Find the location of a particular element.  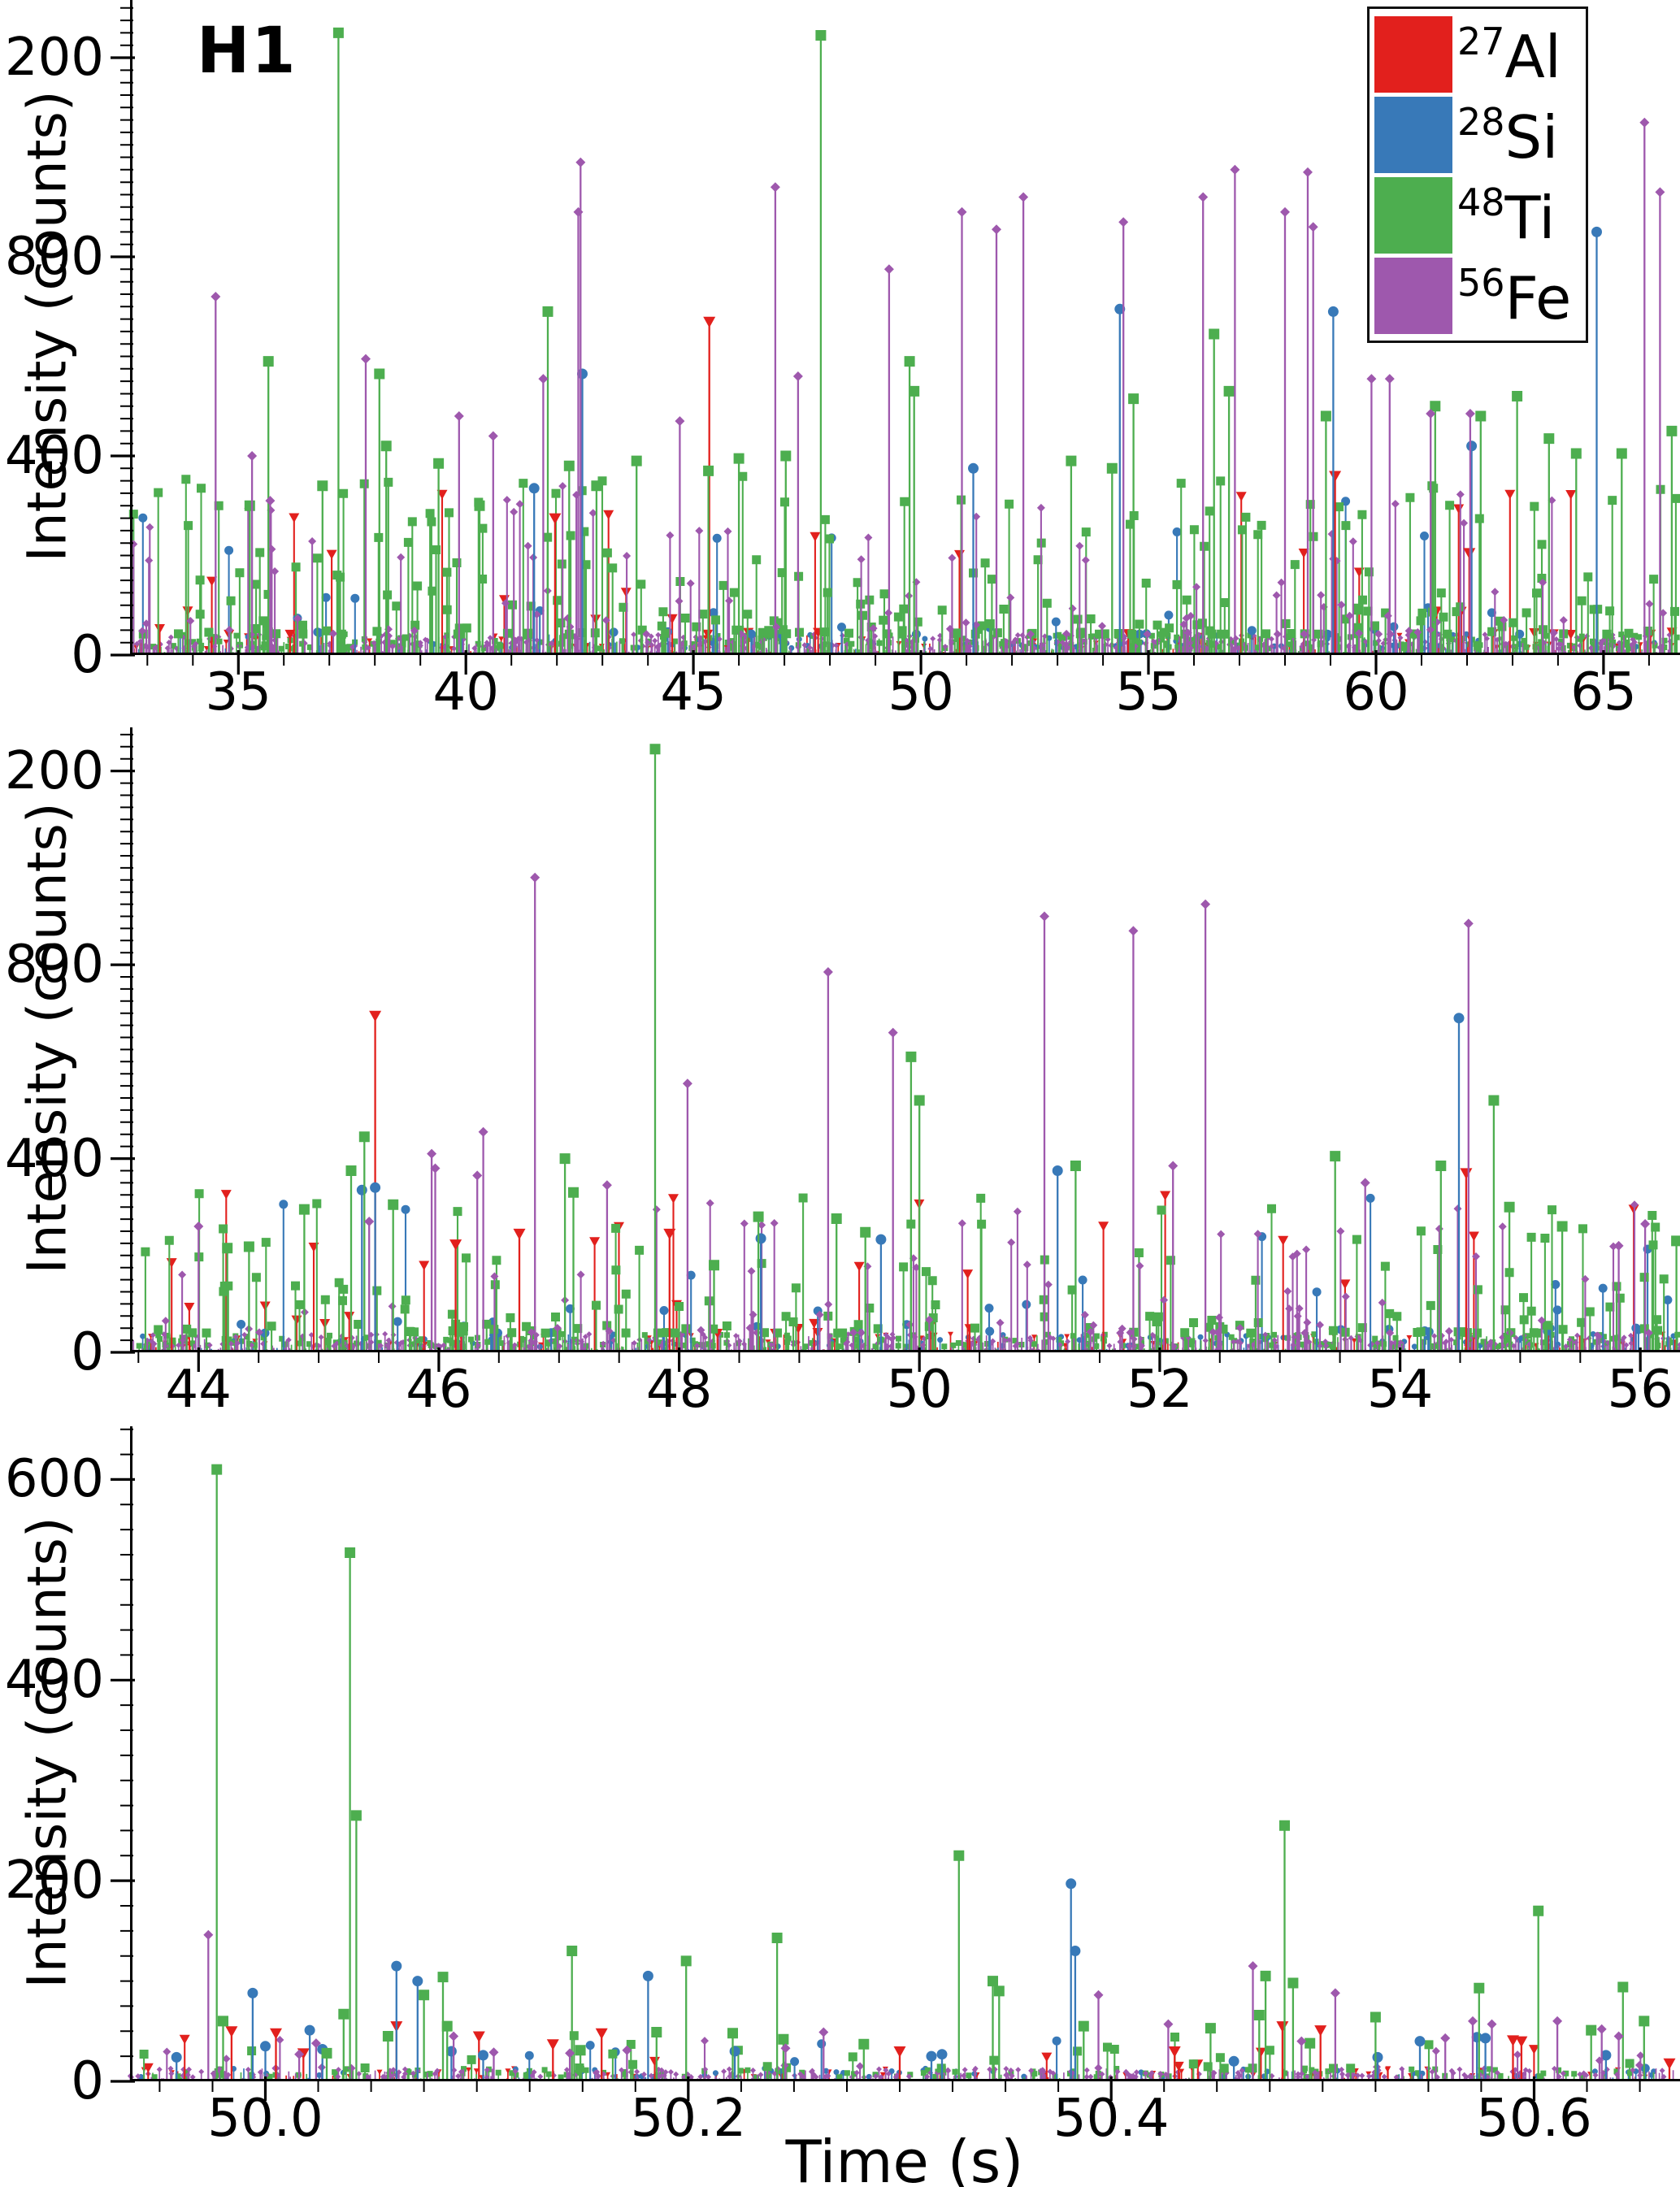

stem-al-medium is located at coordinates (841, 2060).